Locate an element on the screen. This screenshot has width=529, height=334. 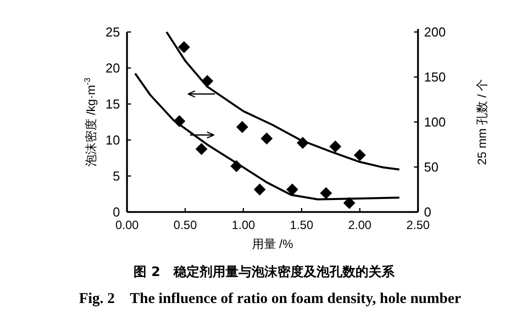
y-tick-label: 15 is located at coordinates (113, 104).